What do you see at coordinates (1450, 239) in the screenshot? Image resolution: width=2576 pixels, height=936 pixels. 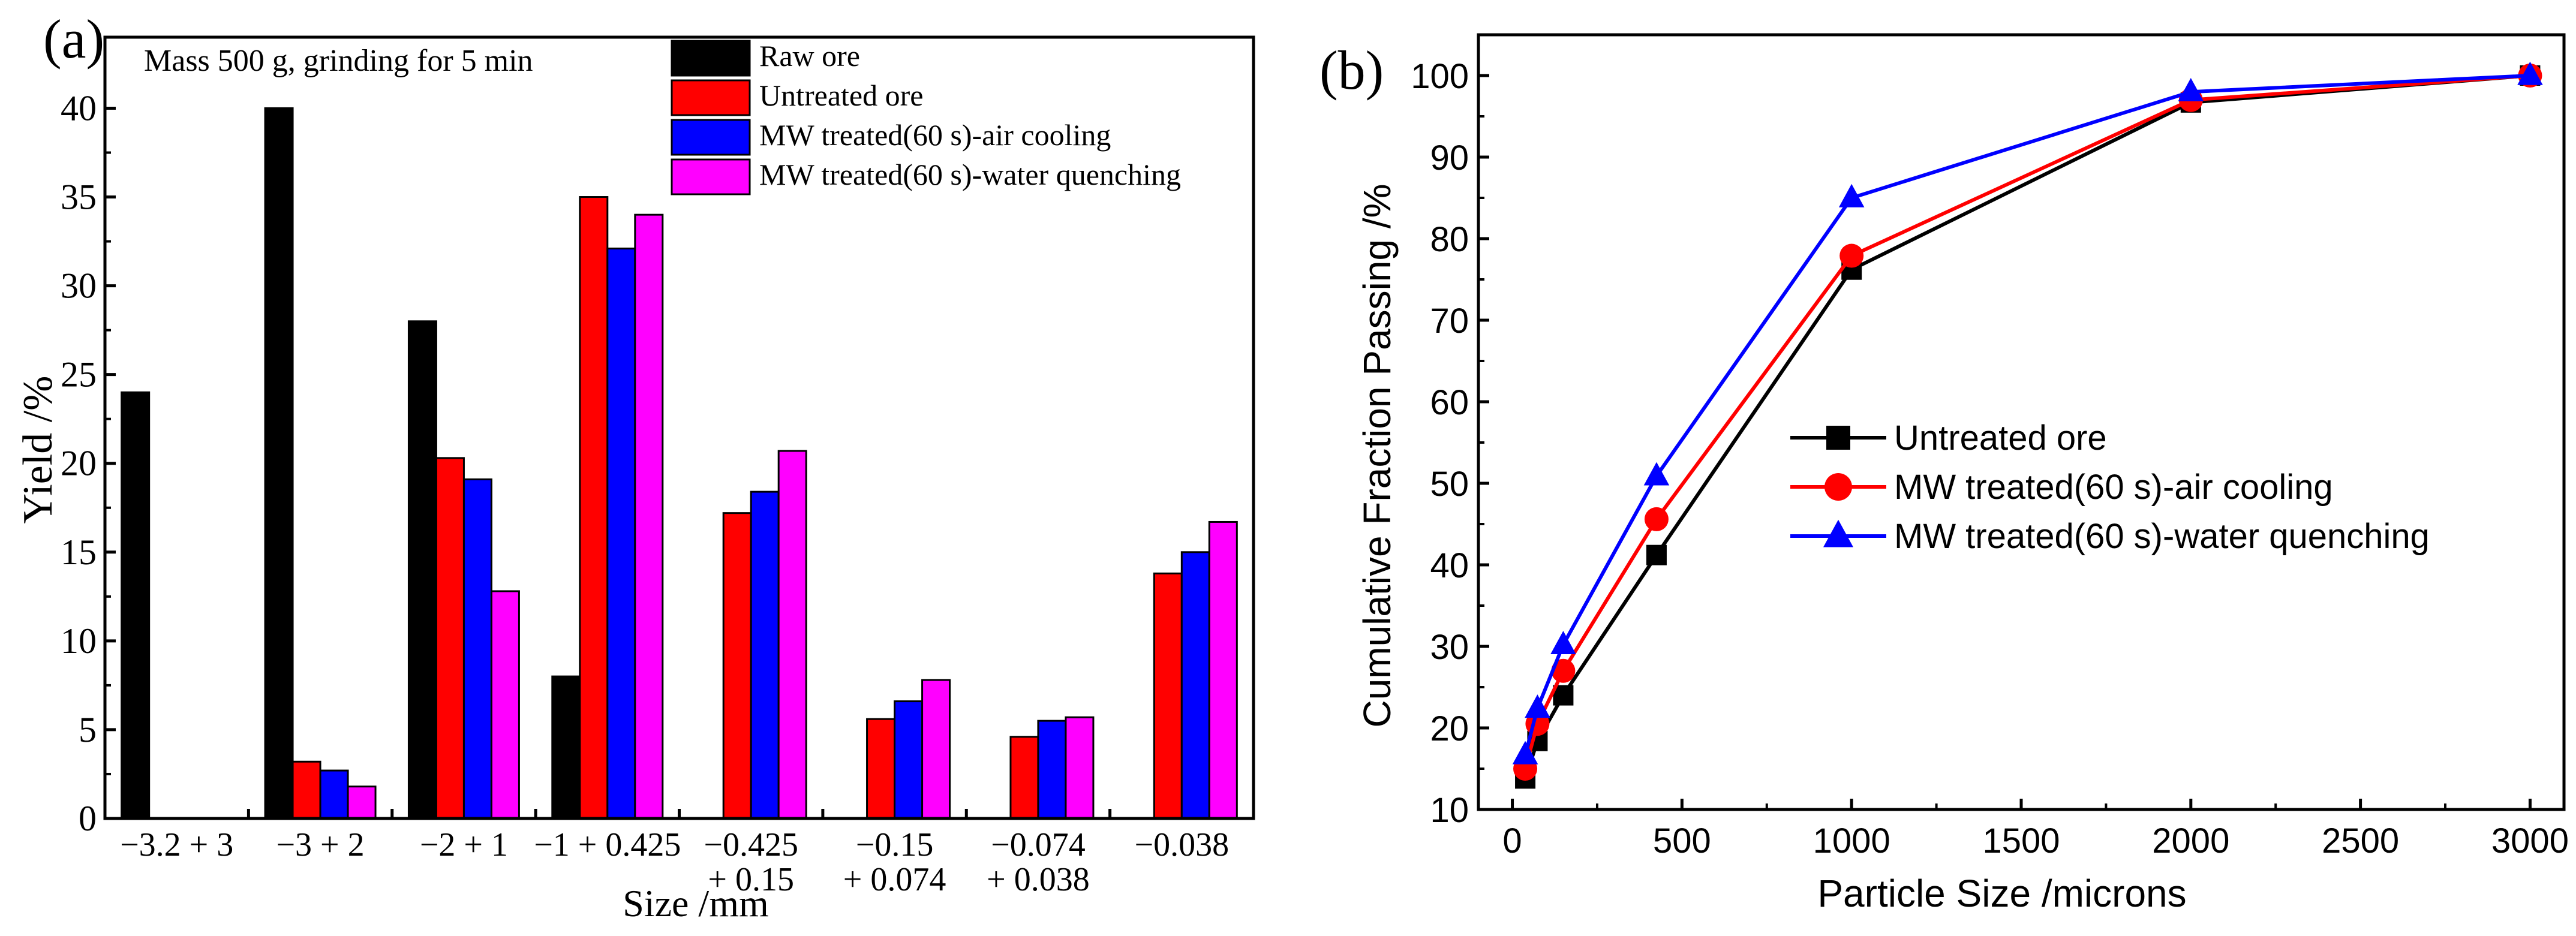 I see `y-tick-label: 80` at bounding box center [1450, 239].